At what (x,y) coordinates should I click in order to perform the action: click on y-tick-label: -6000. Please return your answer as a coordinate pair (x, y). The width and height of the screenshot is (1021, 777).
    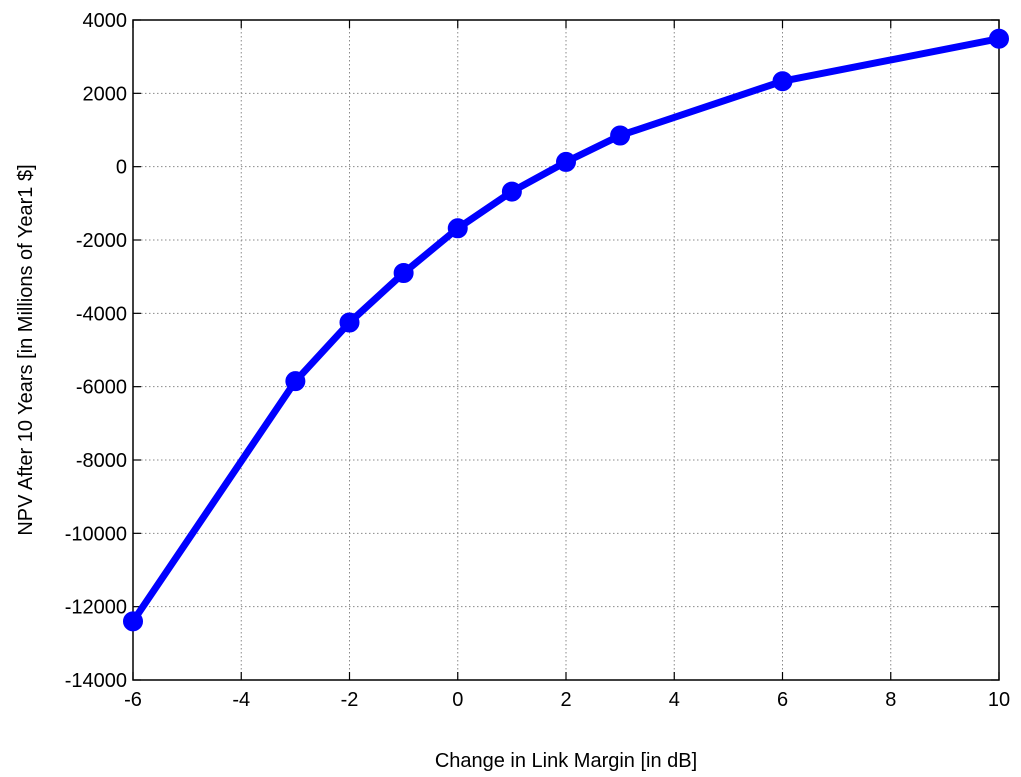
    Looking at the image, I should click on (101, 388).